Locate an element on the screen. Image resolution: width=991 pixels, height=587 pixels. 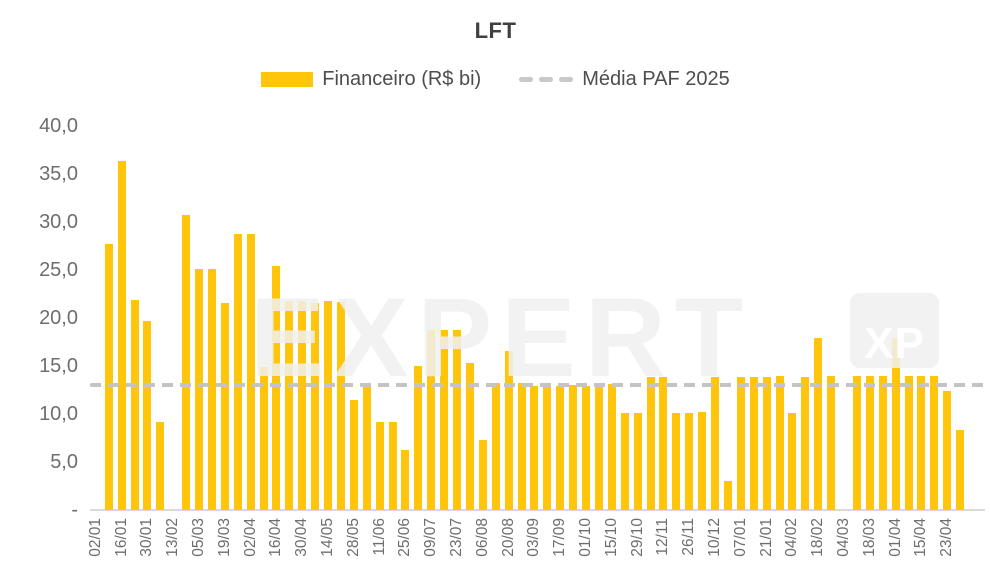
y-tick-label: 25,0 is located at coordinates (58, 270).